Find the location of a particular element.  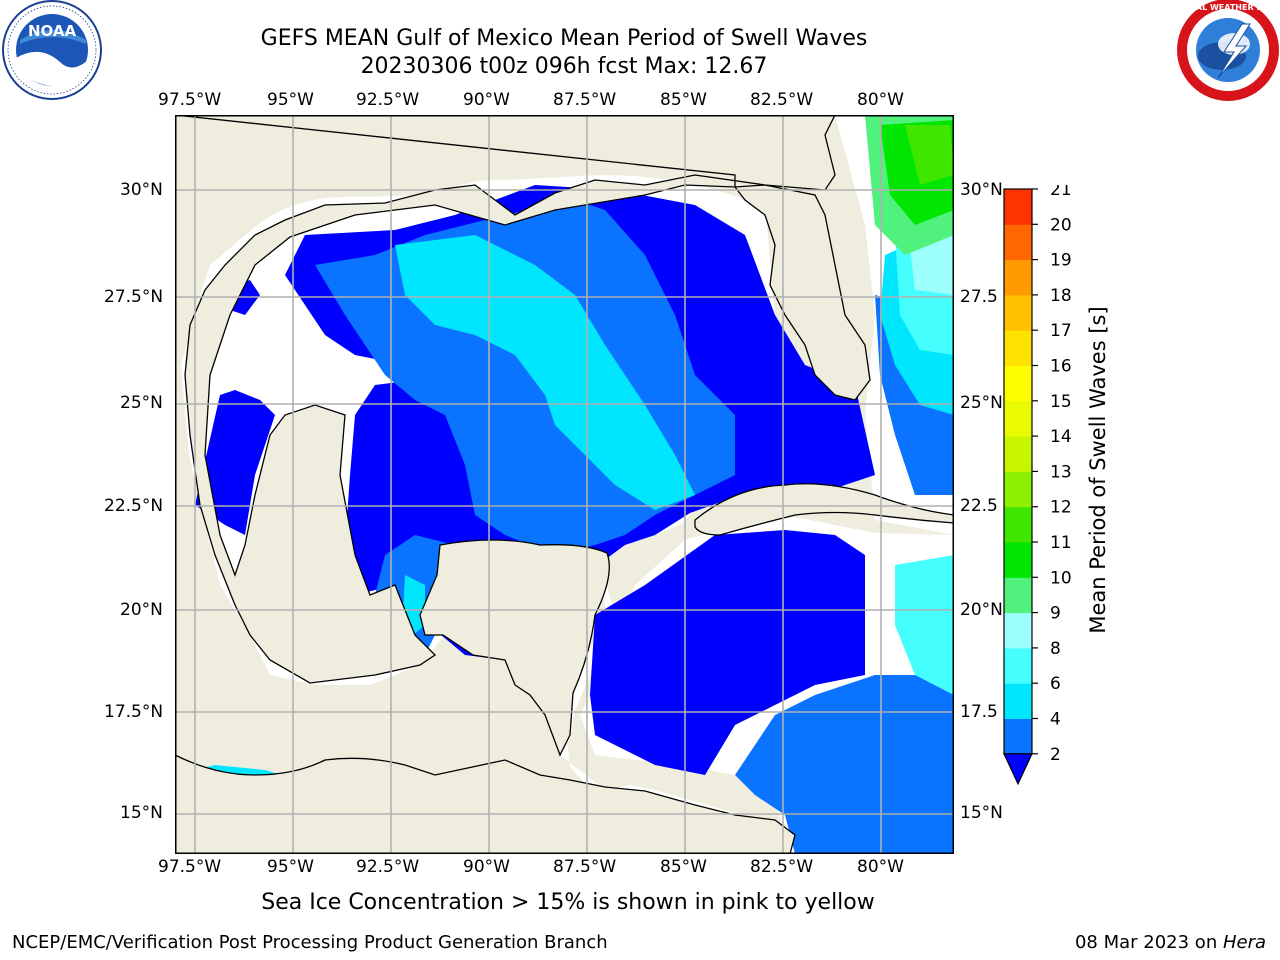

land-central-america is located at coordinates (485, 804).